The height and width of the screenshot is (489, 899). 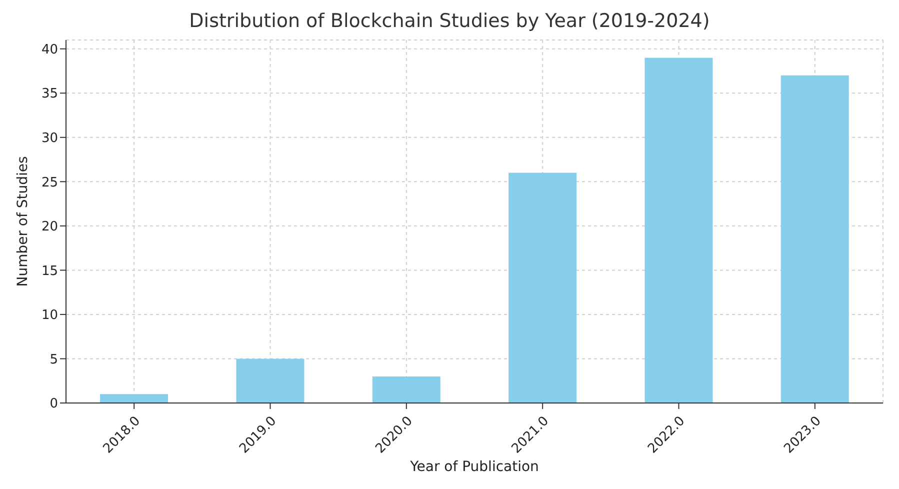 What do you see at coordinates (49, 138) in the screenshot?
I see `y-tick-label: 30` at bounding box center [49, 138].